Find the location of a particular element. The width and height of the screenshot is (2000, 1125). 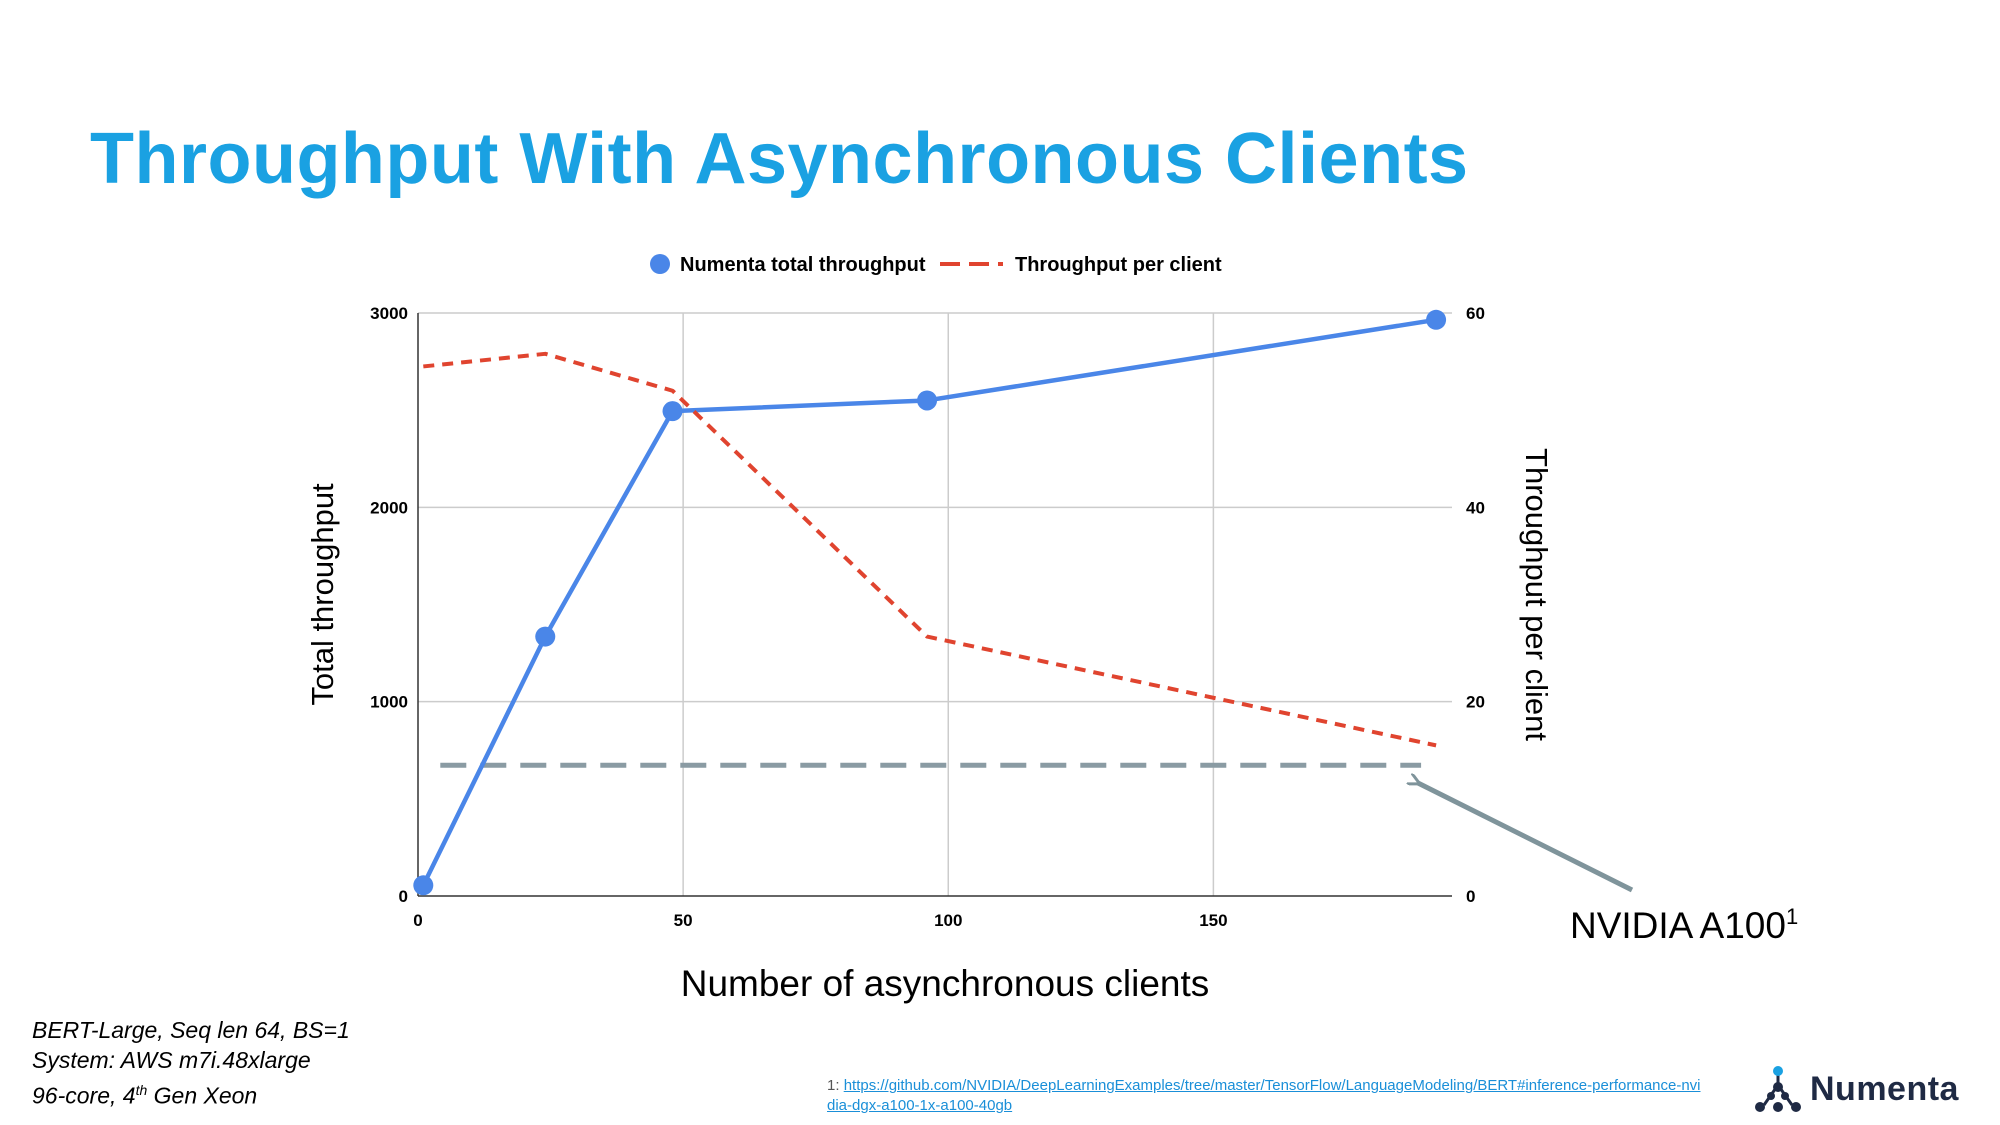

notes-system: System: AWS m7i.48xlarge is located at coordinates (171, 1060).